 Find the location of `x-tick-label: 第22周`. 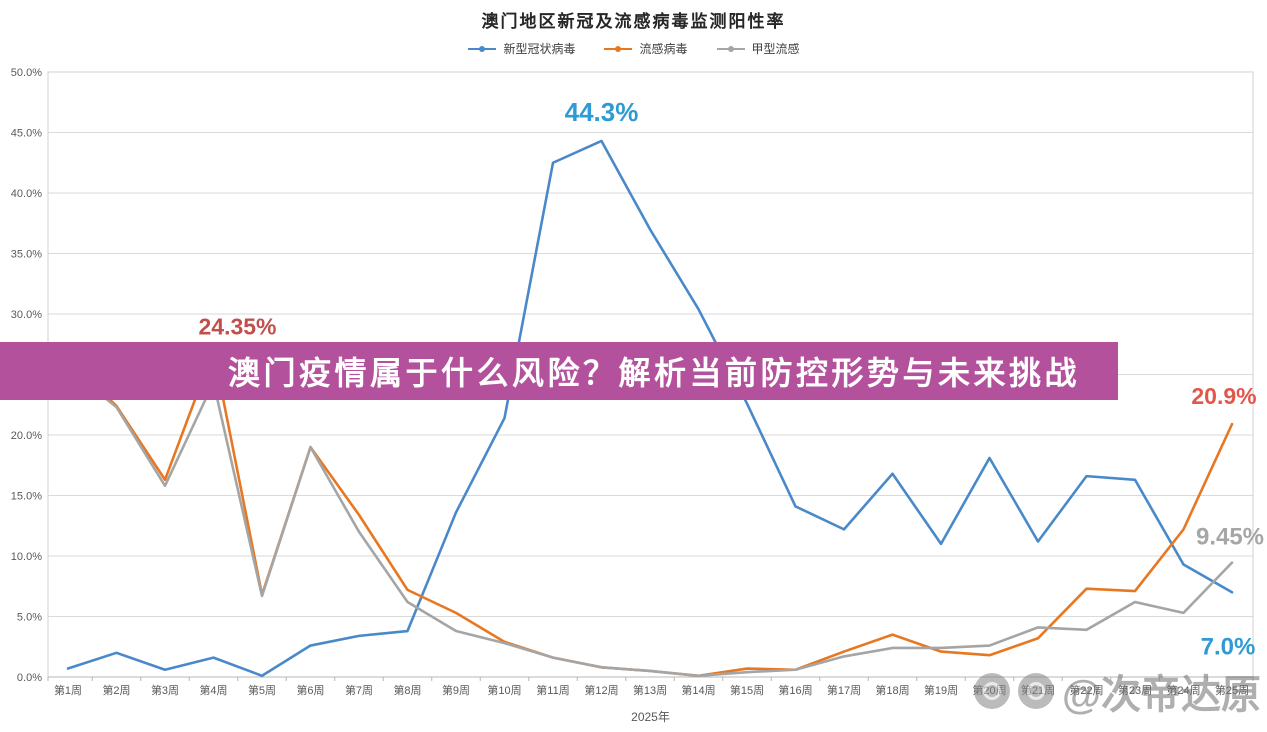

x-tick-label: 第22周 is located at coordinates (1086, 690).